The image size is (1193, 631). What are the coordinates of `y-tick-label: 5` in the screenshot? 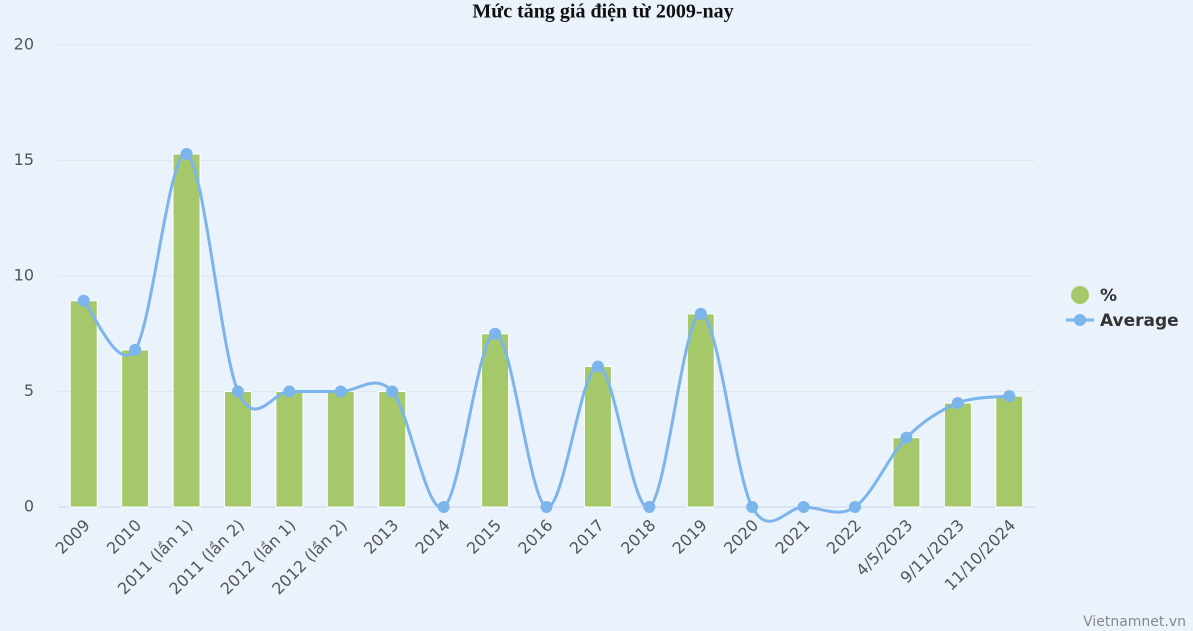 It's located at (29, 390).